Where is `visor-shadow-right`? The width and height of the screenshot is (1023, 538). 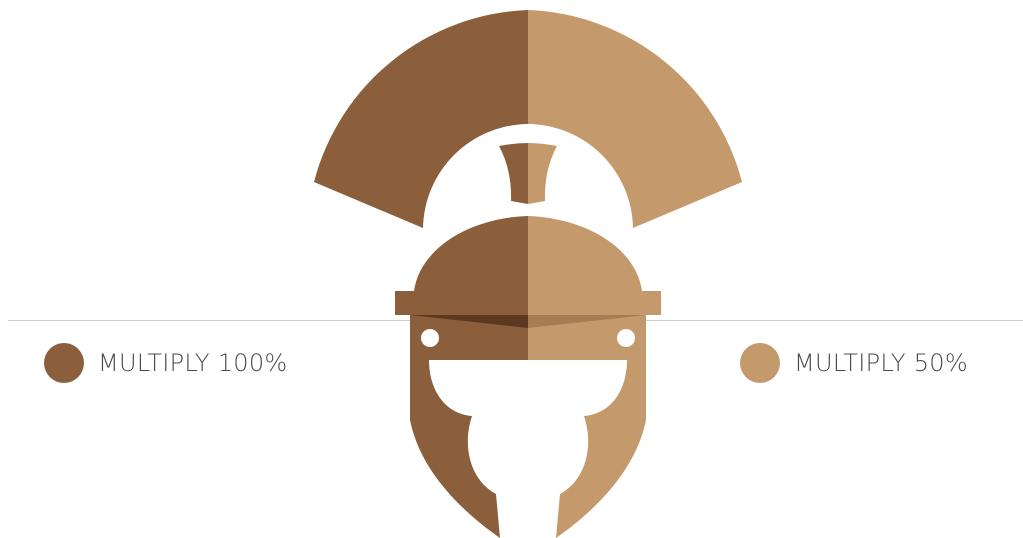 visor-shadow-right is located at coordinates (587, 321).